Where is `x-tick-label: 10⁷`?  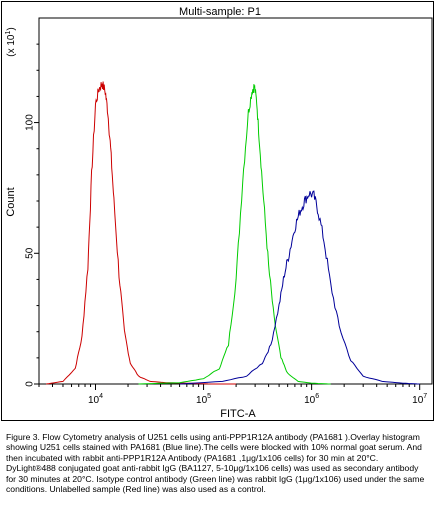
x-tick-label: 10⁷ is located at coordinates (419, 399).